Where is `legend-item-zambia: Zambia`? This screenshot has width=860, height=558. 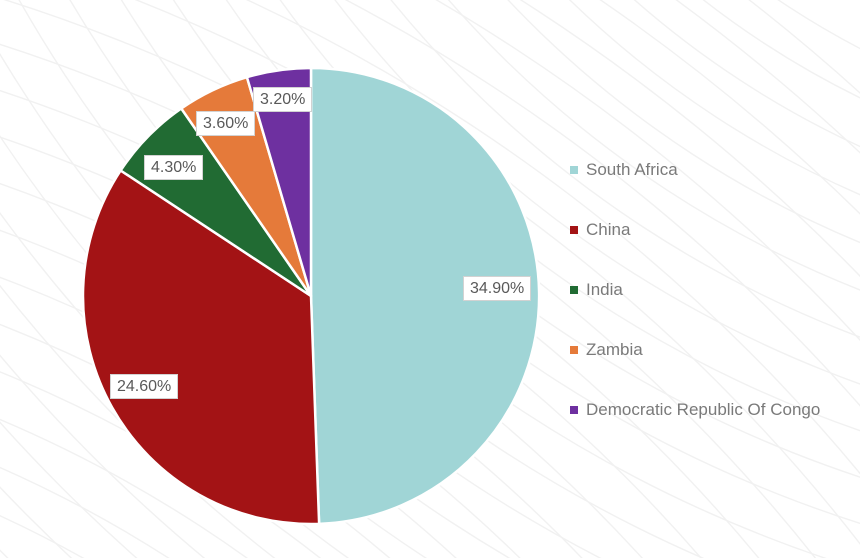 legend-item-zambia: Zambia is located at coordinates (695, 350).